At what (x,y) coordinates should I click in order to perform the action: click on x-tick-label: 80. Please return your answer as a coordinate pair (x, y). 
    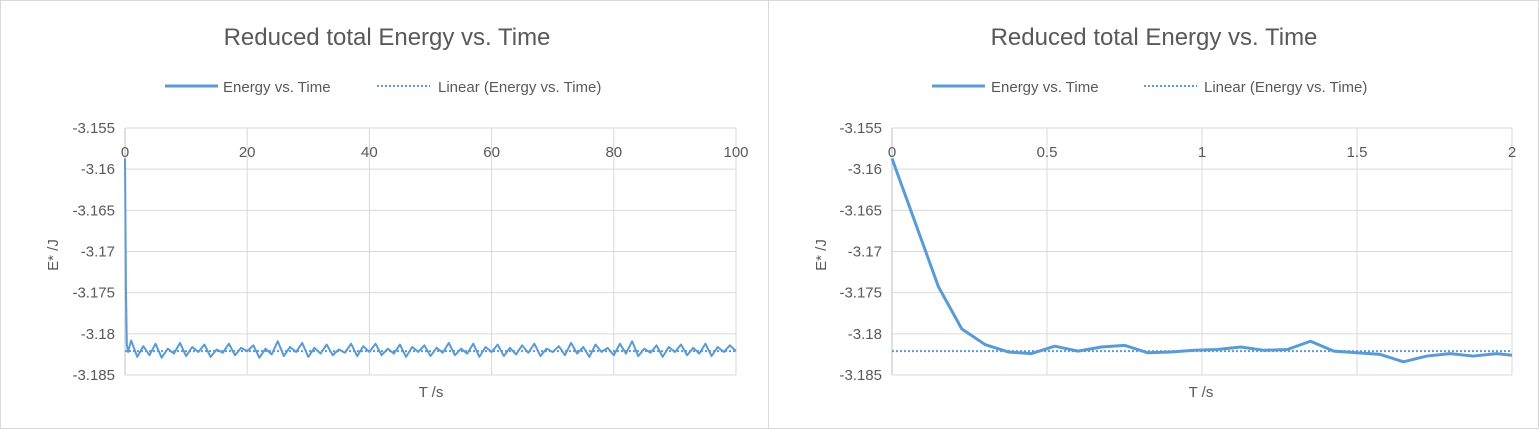
    Looking at the image, I should click on (613, 152).